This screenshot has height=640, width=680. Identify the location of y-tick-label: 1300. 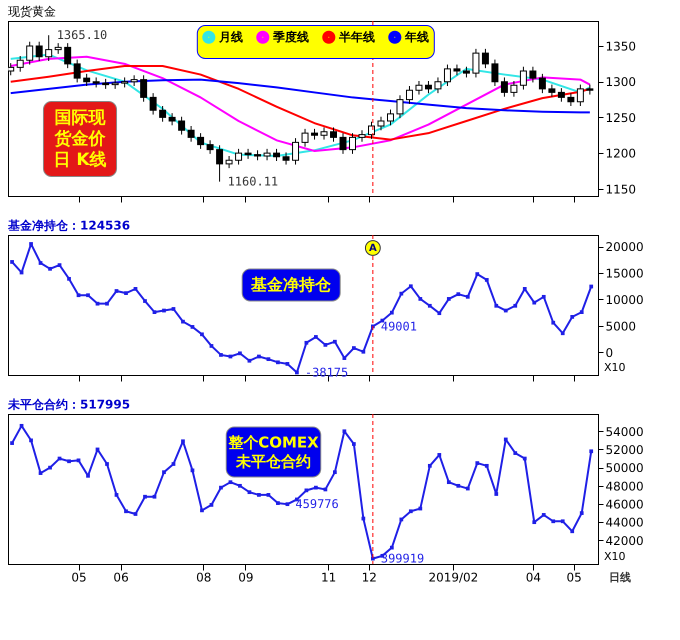
(621, 82).